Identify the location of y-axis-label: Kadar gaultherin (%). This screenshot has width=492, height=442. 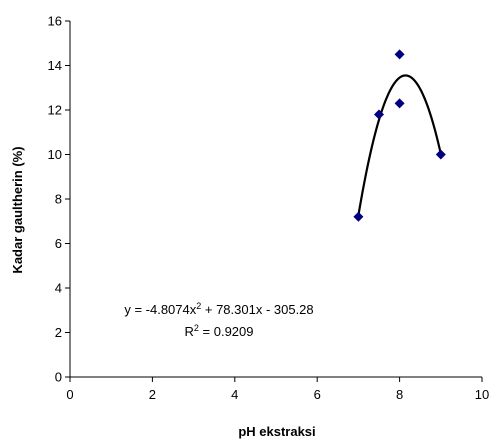
(17, 209).